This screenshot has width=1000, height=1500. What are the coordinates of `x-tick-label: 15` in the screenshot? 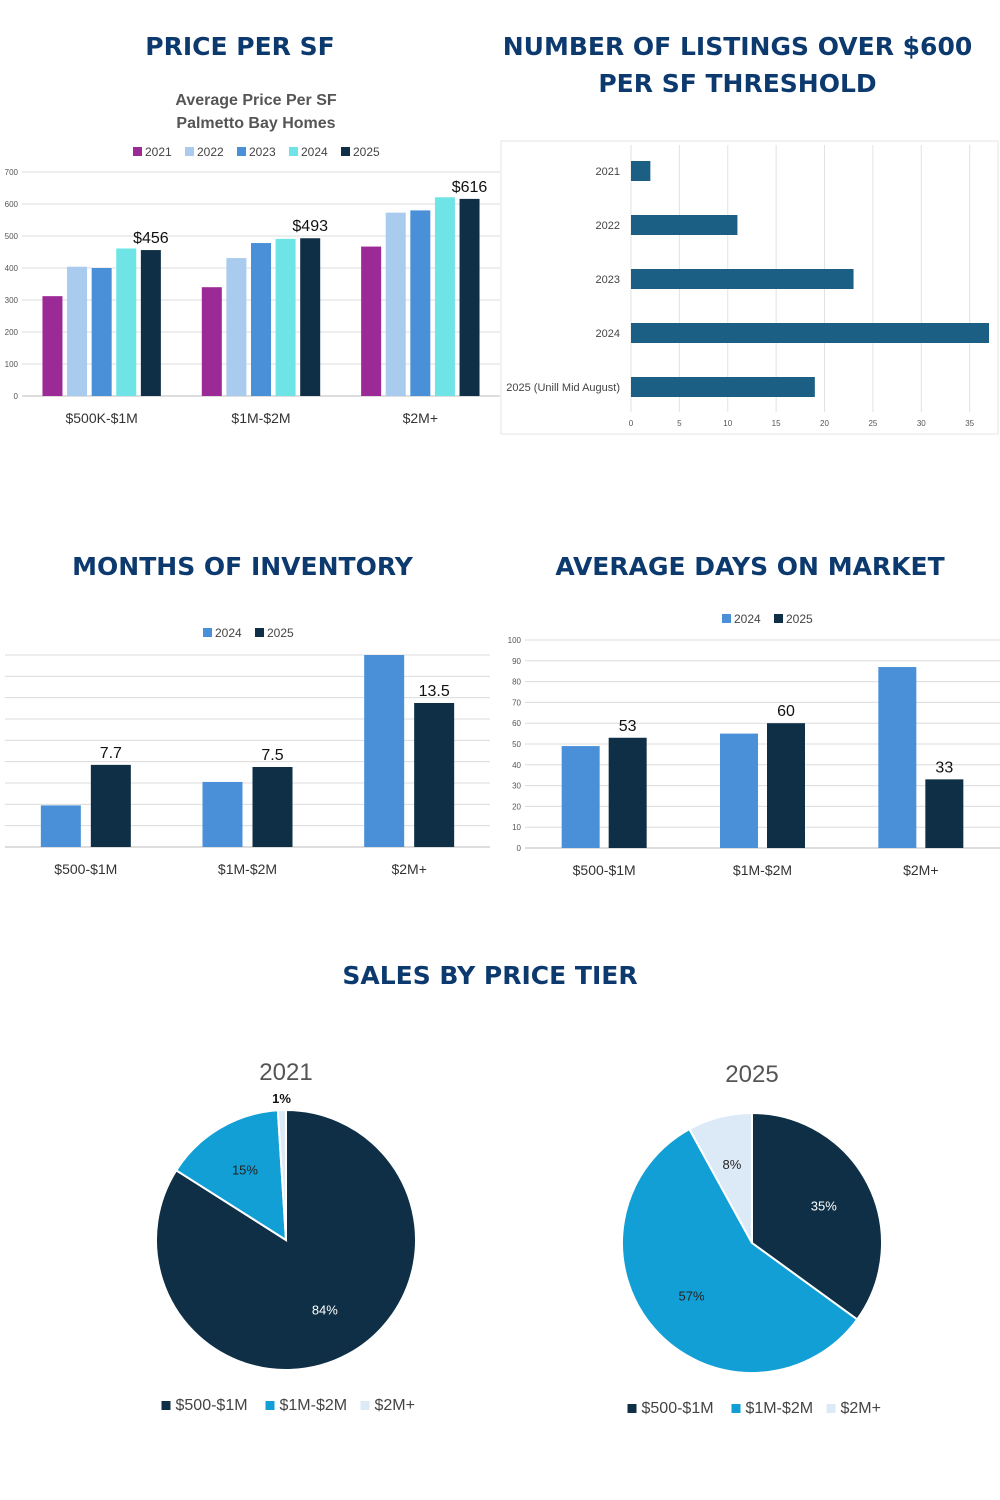 It's located at (776, 423).